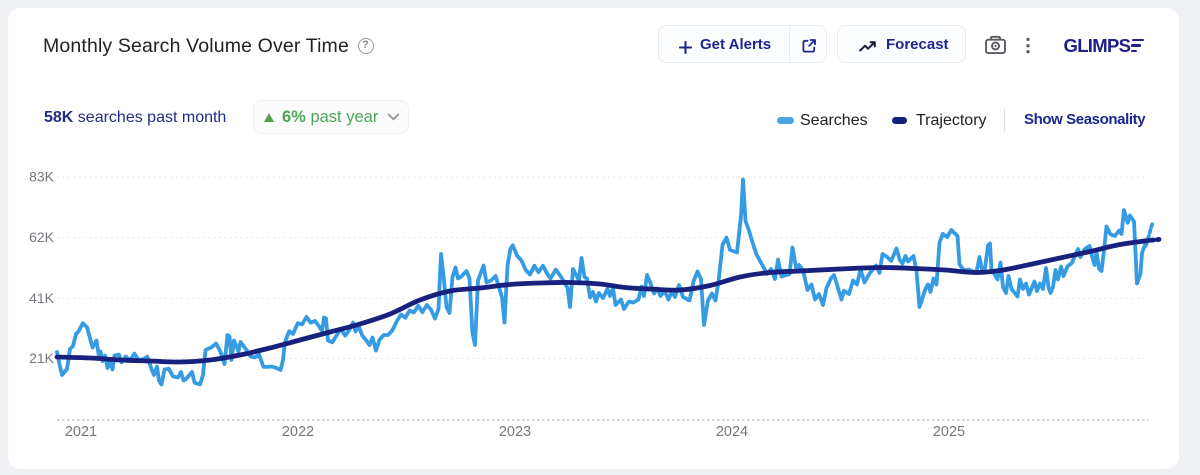  Describe the element at coordinates (515, 432) in the screenshot. I see `svg-text: 2023` at that location.